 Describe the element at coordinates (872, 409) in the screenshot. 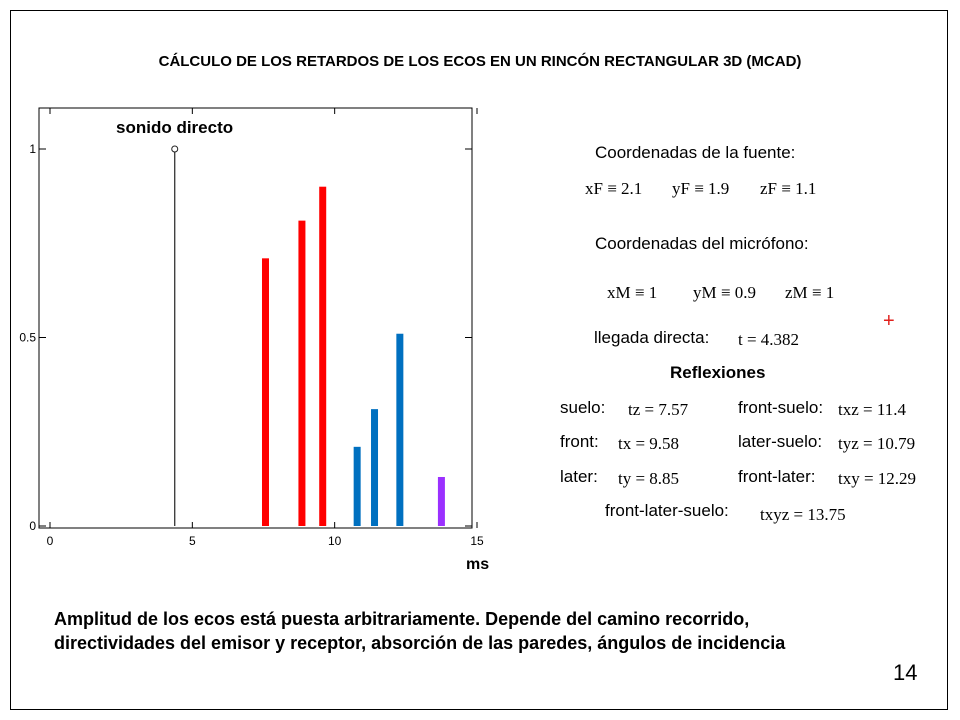

I see `front-floor-delay-value: txz = 11.4` at that location.